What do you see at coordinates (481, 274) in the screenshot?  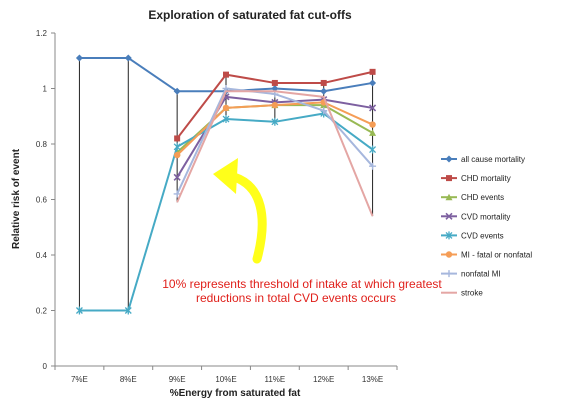 I see `legend-label: nonfatal MI` at bounding box center [481, 274].